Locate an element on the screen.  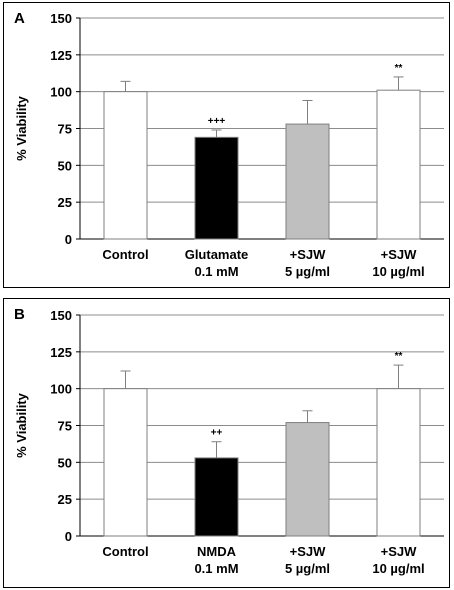
significance-label: ++ is located at coordinates (217, 433).